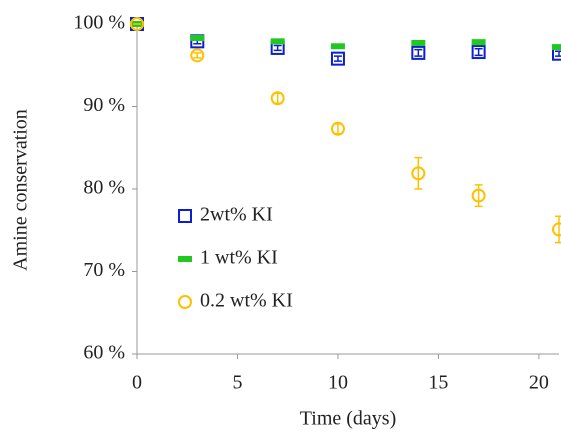  What do you see at coordinates (104, 188) in the screenshot?
I see `y-tick-label: 80 %` at bounding box center [104, 188].